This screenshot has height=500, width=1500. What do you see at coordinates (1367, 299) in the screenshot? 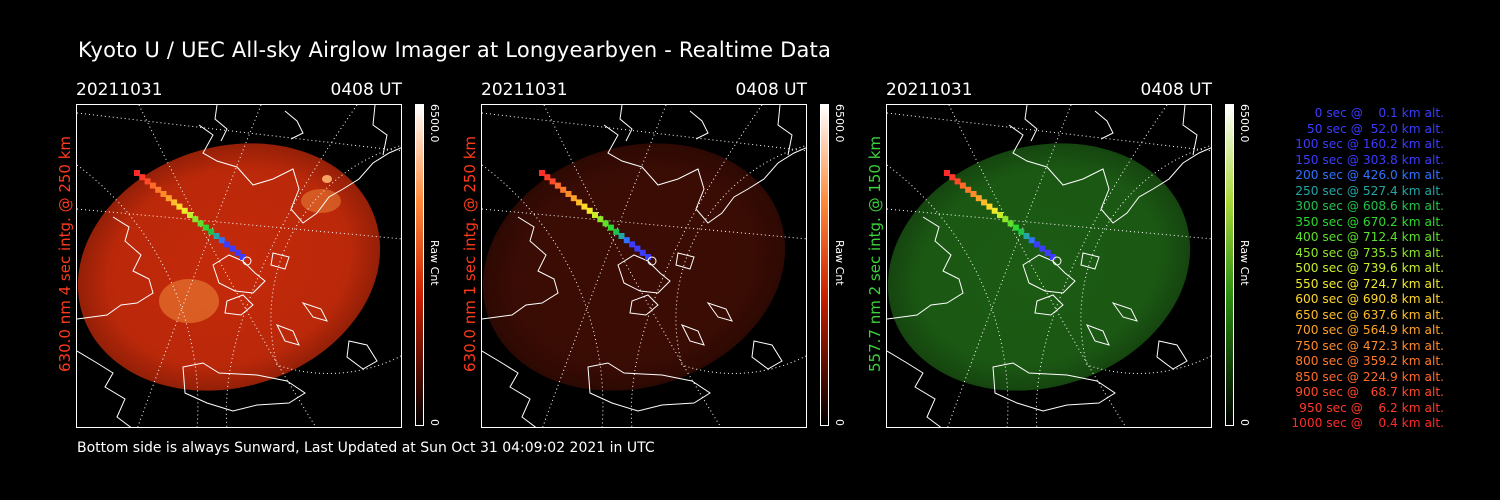
I see `legend-entry: 600 sec @ 690.8 km alt.` at bounding box center [1367, 299].